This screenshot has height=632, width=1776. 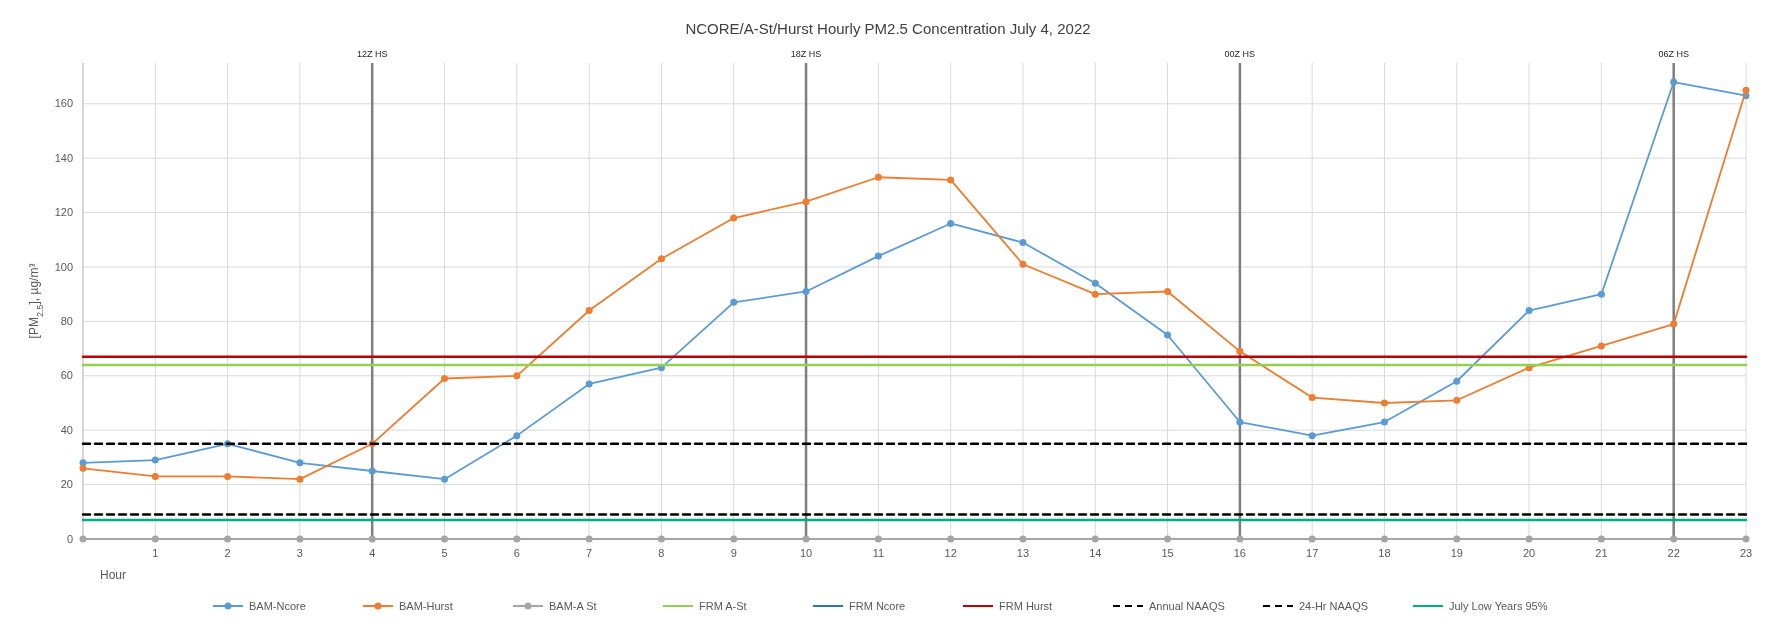 What do you see at coordinates (113, 575) in the screenshot?
I see `x-axis-title: Hour` at bounding box center [113, 575].